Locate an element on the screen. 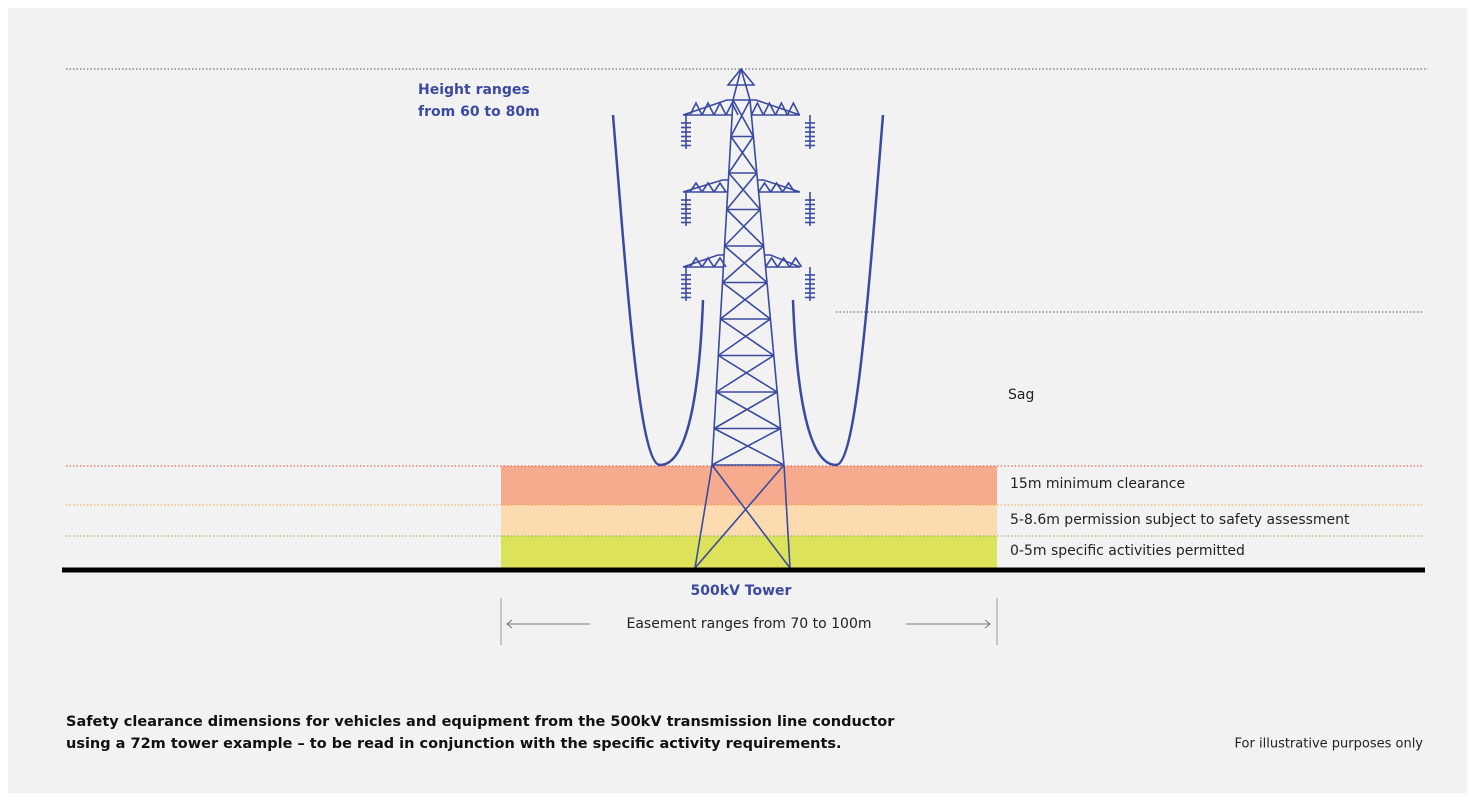  tower is located at coordinates (748, 318).